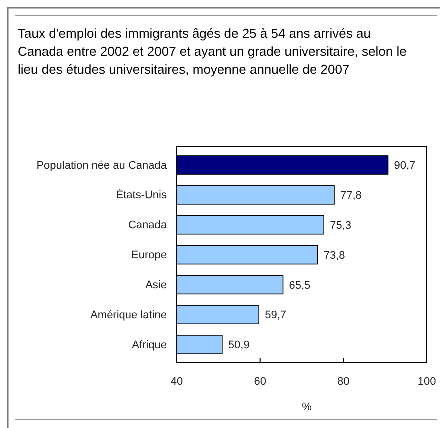 The image size is (440, 428). I want to click on data-label: 90,7, so click(405, 166).